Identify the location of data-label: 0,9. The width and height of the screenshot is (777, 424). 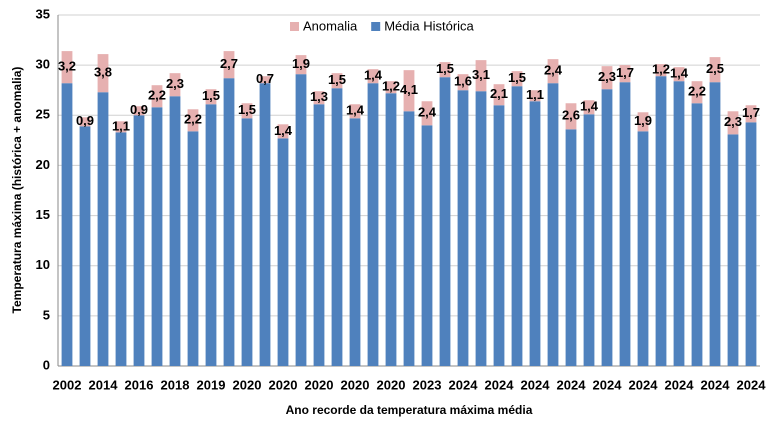
(85, 120).